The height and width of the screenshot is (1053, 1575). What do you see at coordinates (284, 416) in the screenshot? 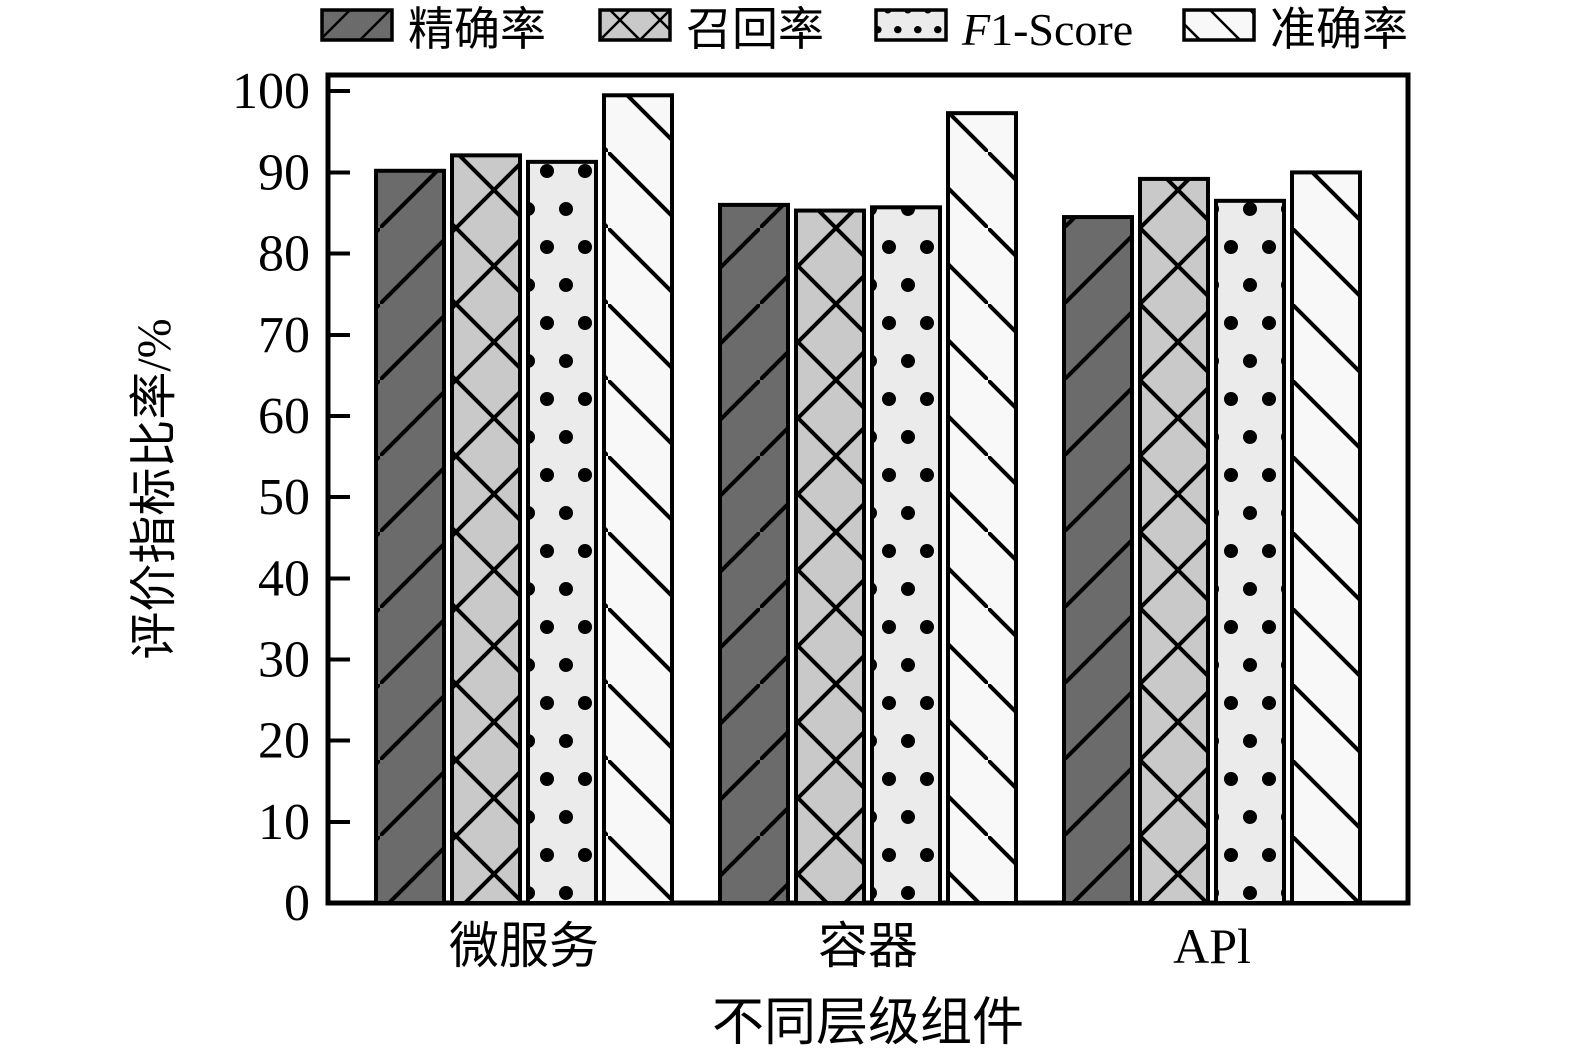
I see `y-tick-label: 60` at bounding box center [284, 416].